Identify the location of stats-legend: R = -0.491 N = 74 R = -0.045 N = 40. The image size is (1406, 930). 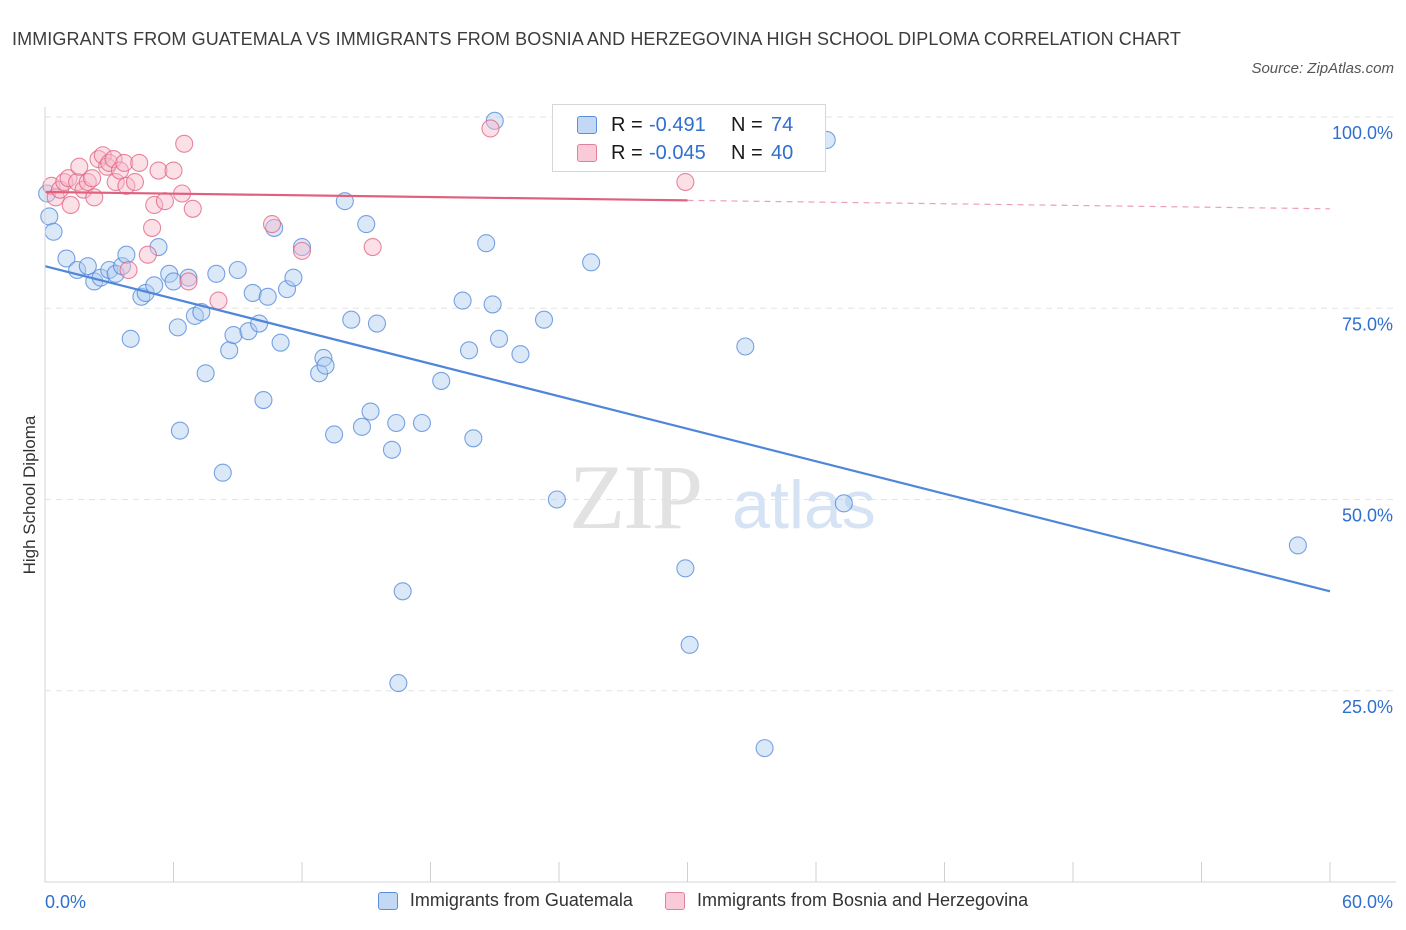
(689, 138).